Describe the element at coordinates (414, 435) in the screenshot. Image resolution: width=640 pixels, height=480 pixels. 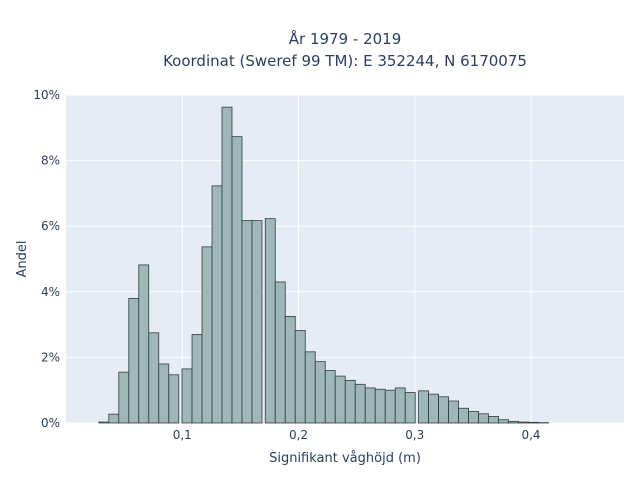
I see `x-tick-label: 0,3` at that location.